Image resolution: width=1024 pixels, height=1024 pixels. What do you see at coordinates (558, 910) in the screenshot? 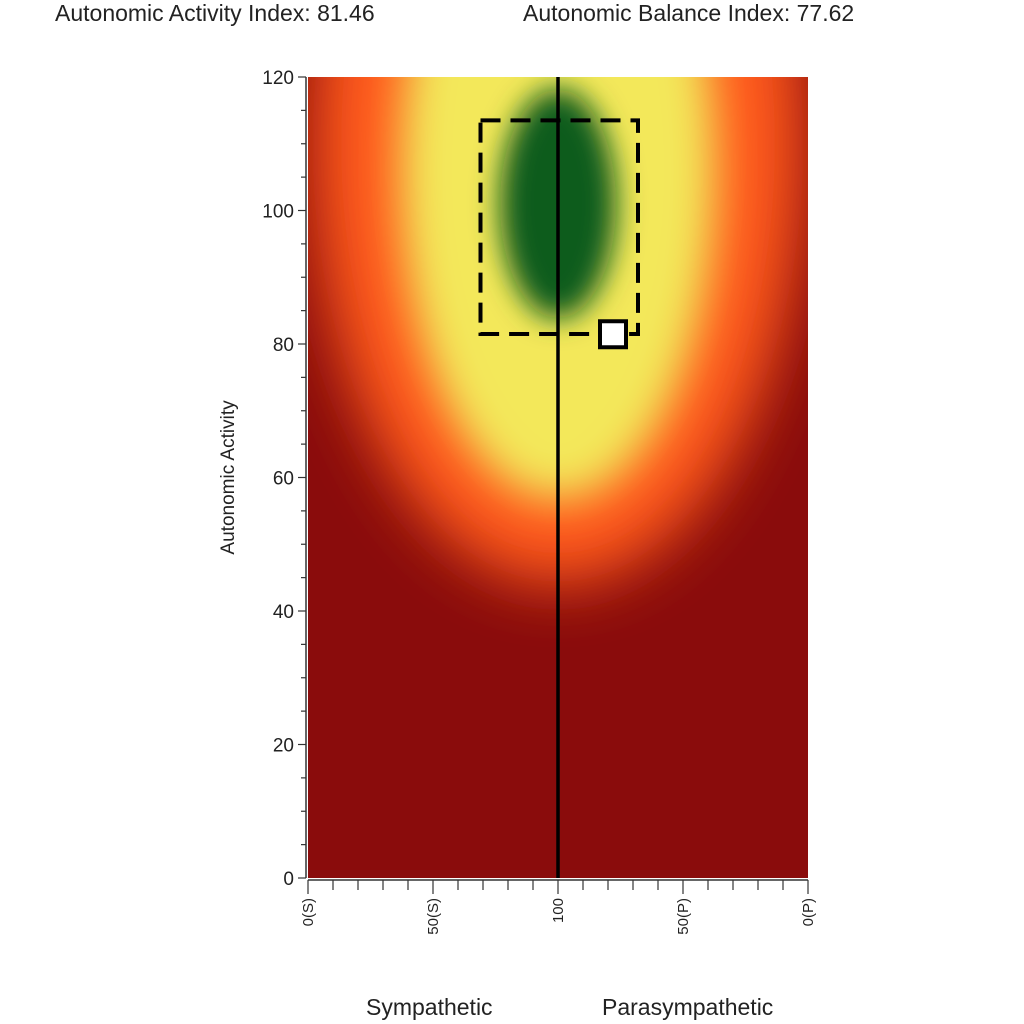
I see `x-tick-label: 100` at bounding box center [558, 910].